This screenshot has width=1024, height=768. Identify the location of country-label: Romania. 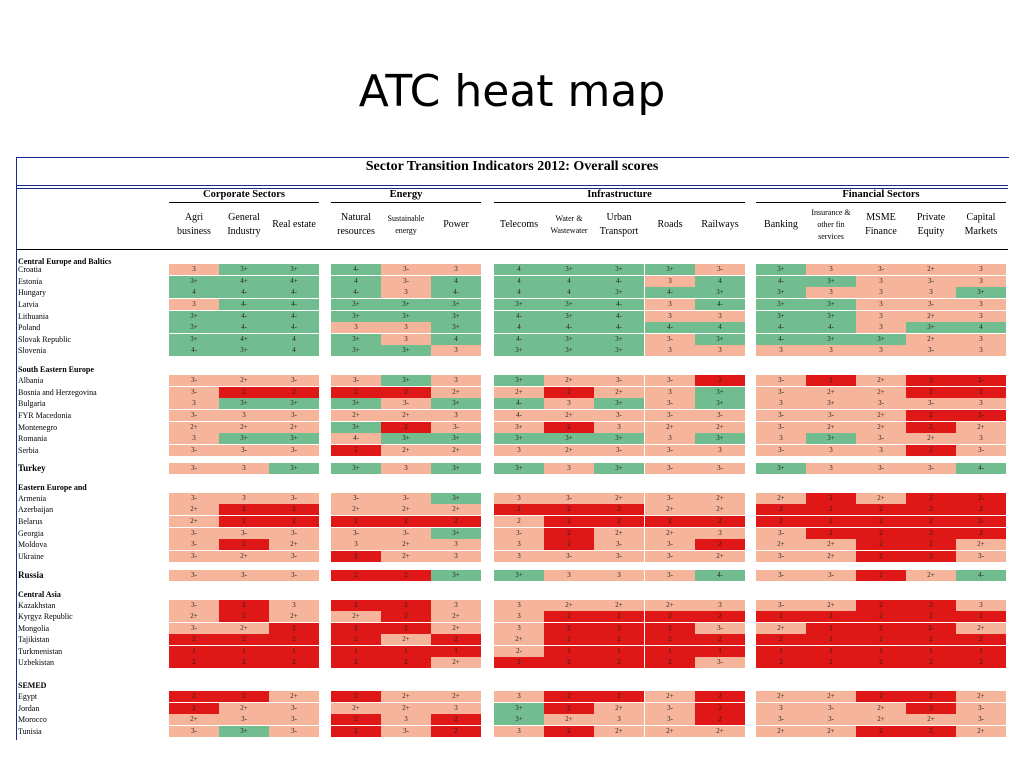
(32, 438).